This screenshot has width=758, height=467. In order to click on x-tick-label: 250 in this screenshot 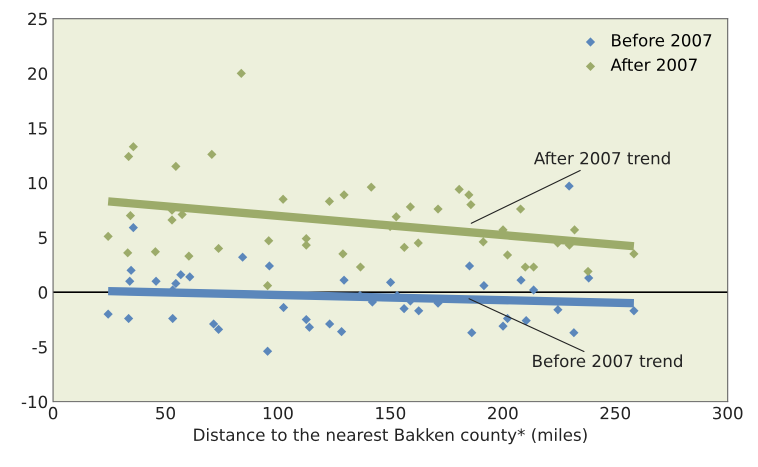, I will do `click(615, 413)`.